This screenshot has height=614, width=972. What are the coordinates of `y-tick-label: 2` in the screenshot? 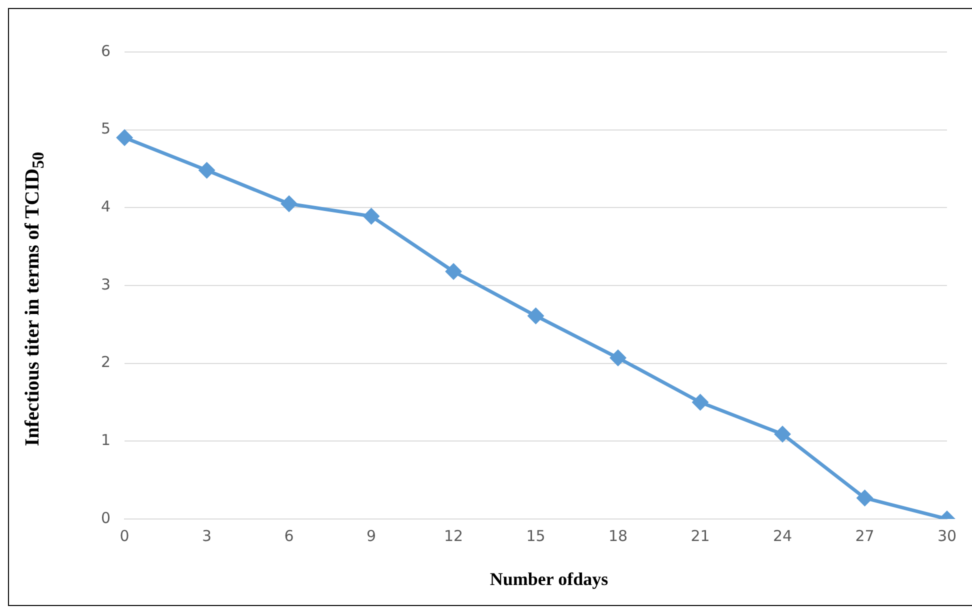 It's located at (105, 362).